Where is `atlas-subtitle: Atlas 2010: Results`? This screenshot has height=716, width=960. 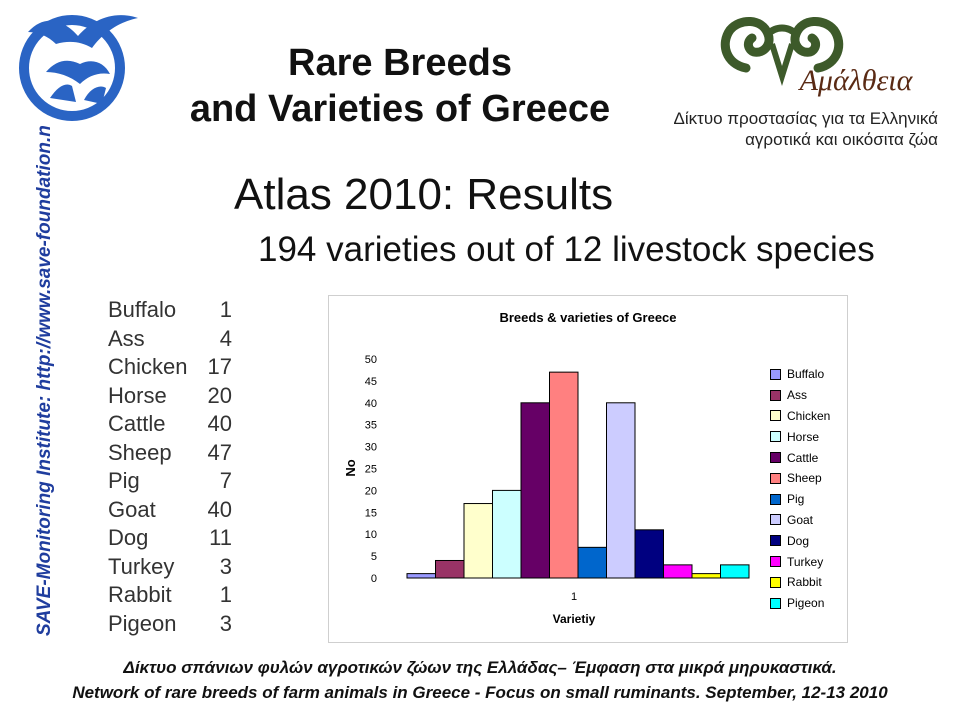 atlas-subtitle: Atlas 2010: Results is located at coordinates (424, 194).